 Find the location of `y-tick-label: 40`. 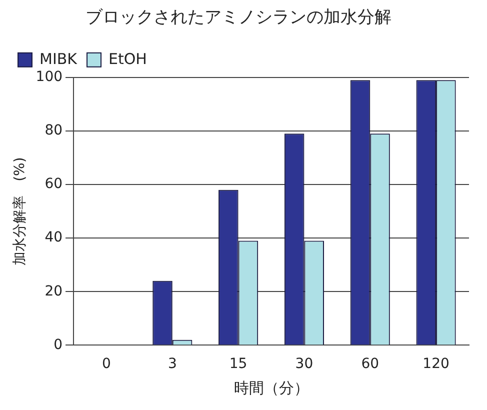

y-tick-label: 40 is located at coordinates (53, 238).